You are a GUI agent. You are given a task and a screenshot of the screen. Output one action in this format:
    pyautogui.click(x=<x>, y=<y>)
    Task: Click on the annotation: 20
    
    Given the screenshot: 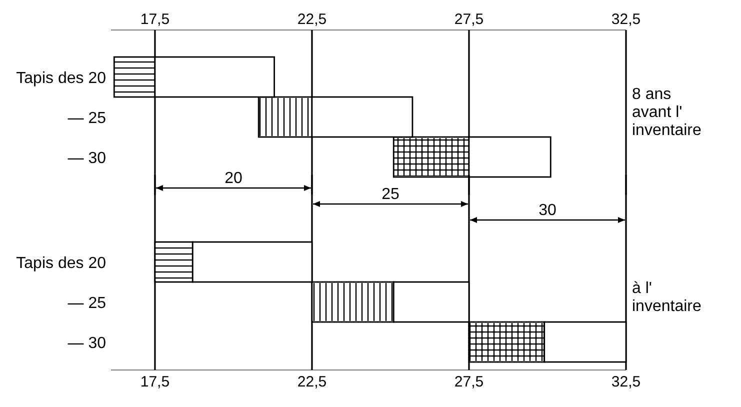 What is the action you would take?
    pyautogui.click(x=233, y=178)
    